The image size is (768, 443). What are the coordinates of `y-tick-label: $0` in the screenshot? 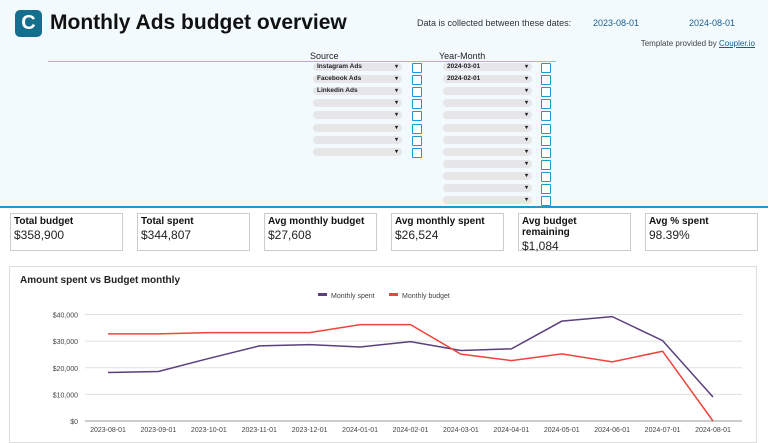 It's located at (74, 422).